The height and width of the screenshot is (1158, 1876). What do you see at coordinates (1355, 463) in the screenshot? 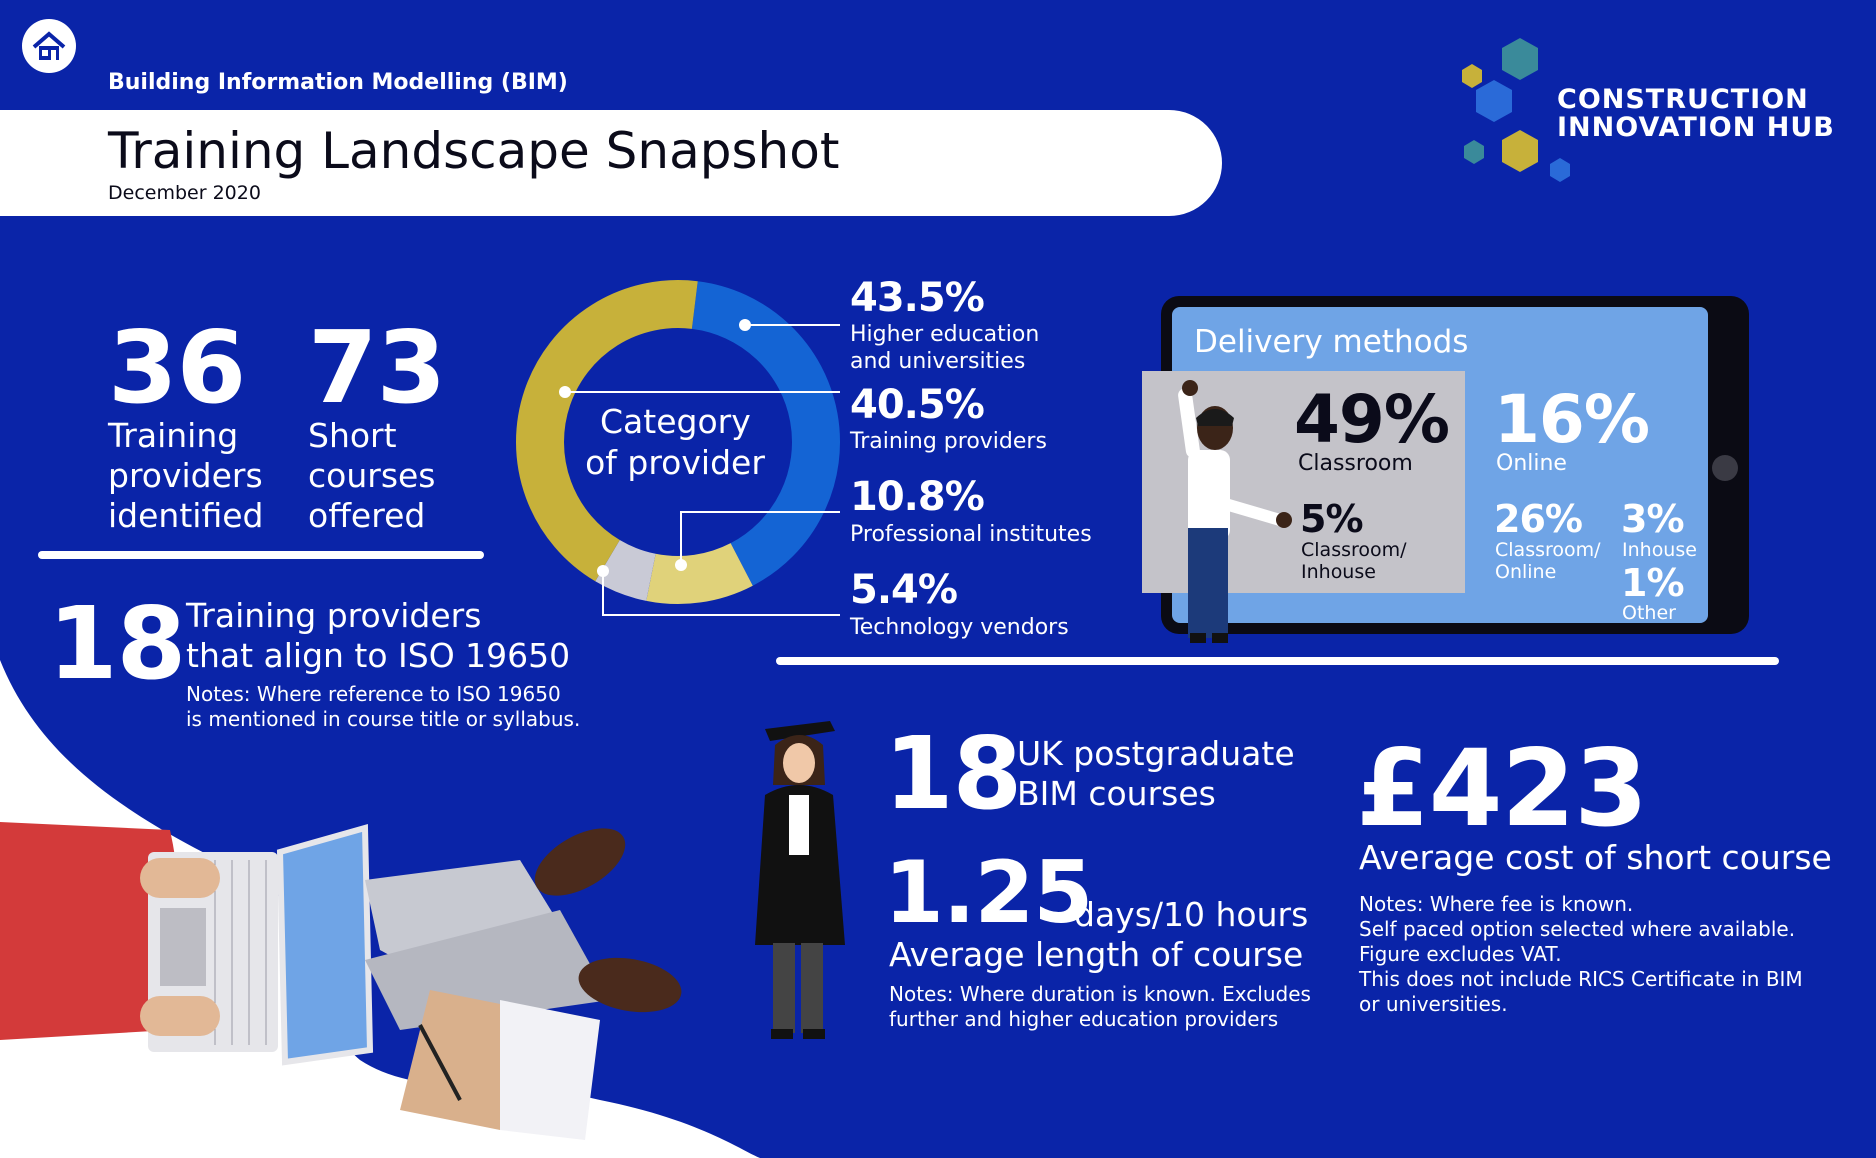
I see `classroom-label: Classroom` at bounding box center [1355, 463].